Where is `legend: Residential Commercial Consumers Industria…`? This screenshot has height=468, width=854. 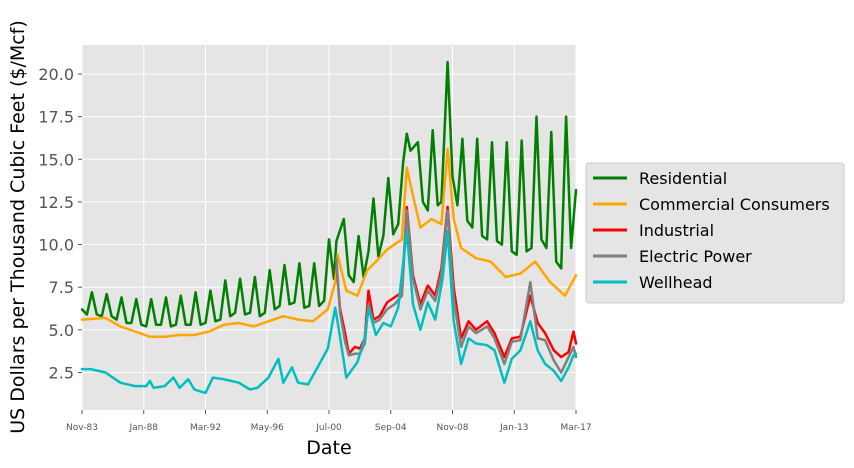
legend: Residential Commercial Consumers Industria… is located at coordinates (715, 233).